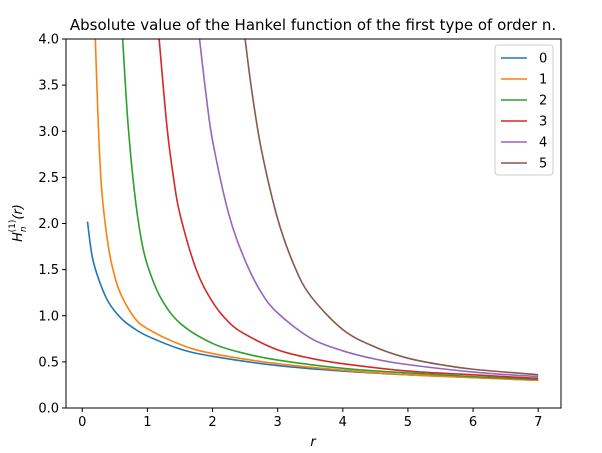 The height and width of the screenshot is (453, 602). Describe the element at coordinates (48, 362) in the screenshot. I see `y-tick-label: 0.5` at that location.